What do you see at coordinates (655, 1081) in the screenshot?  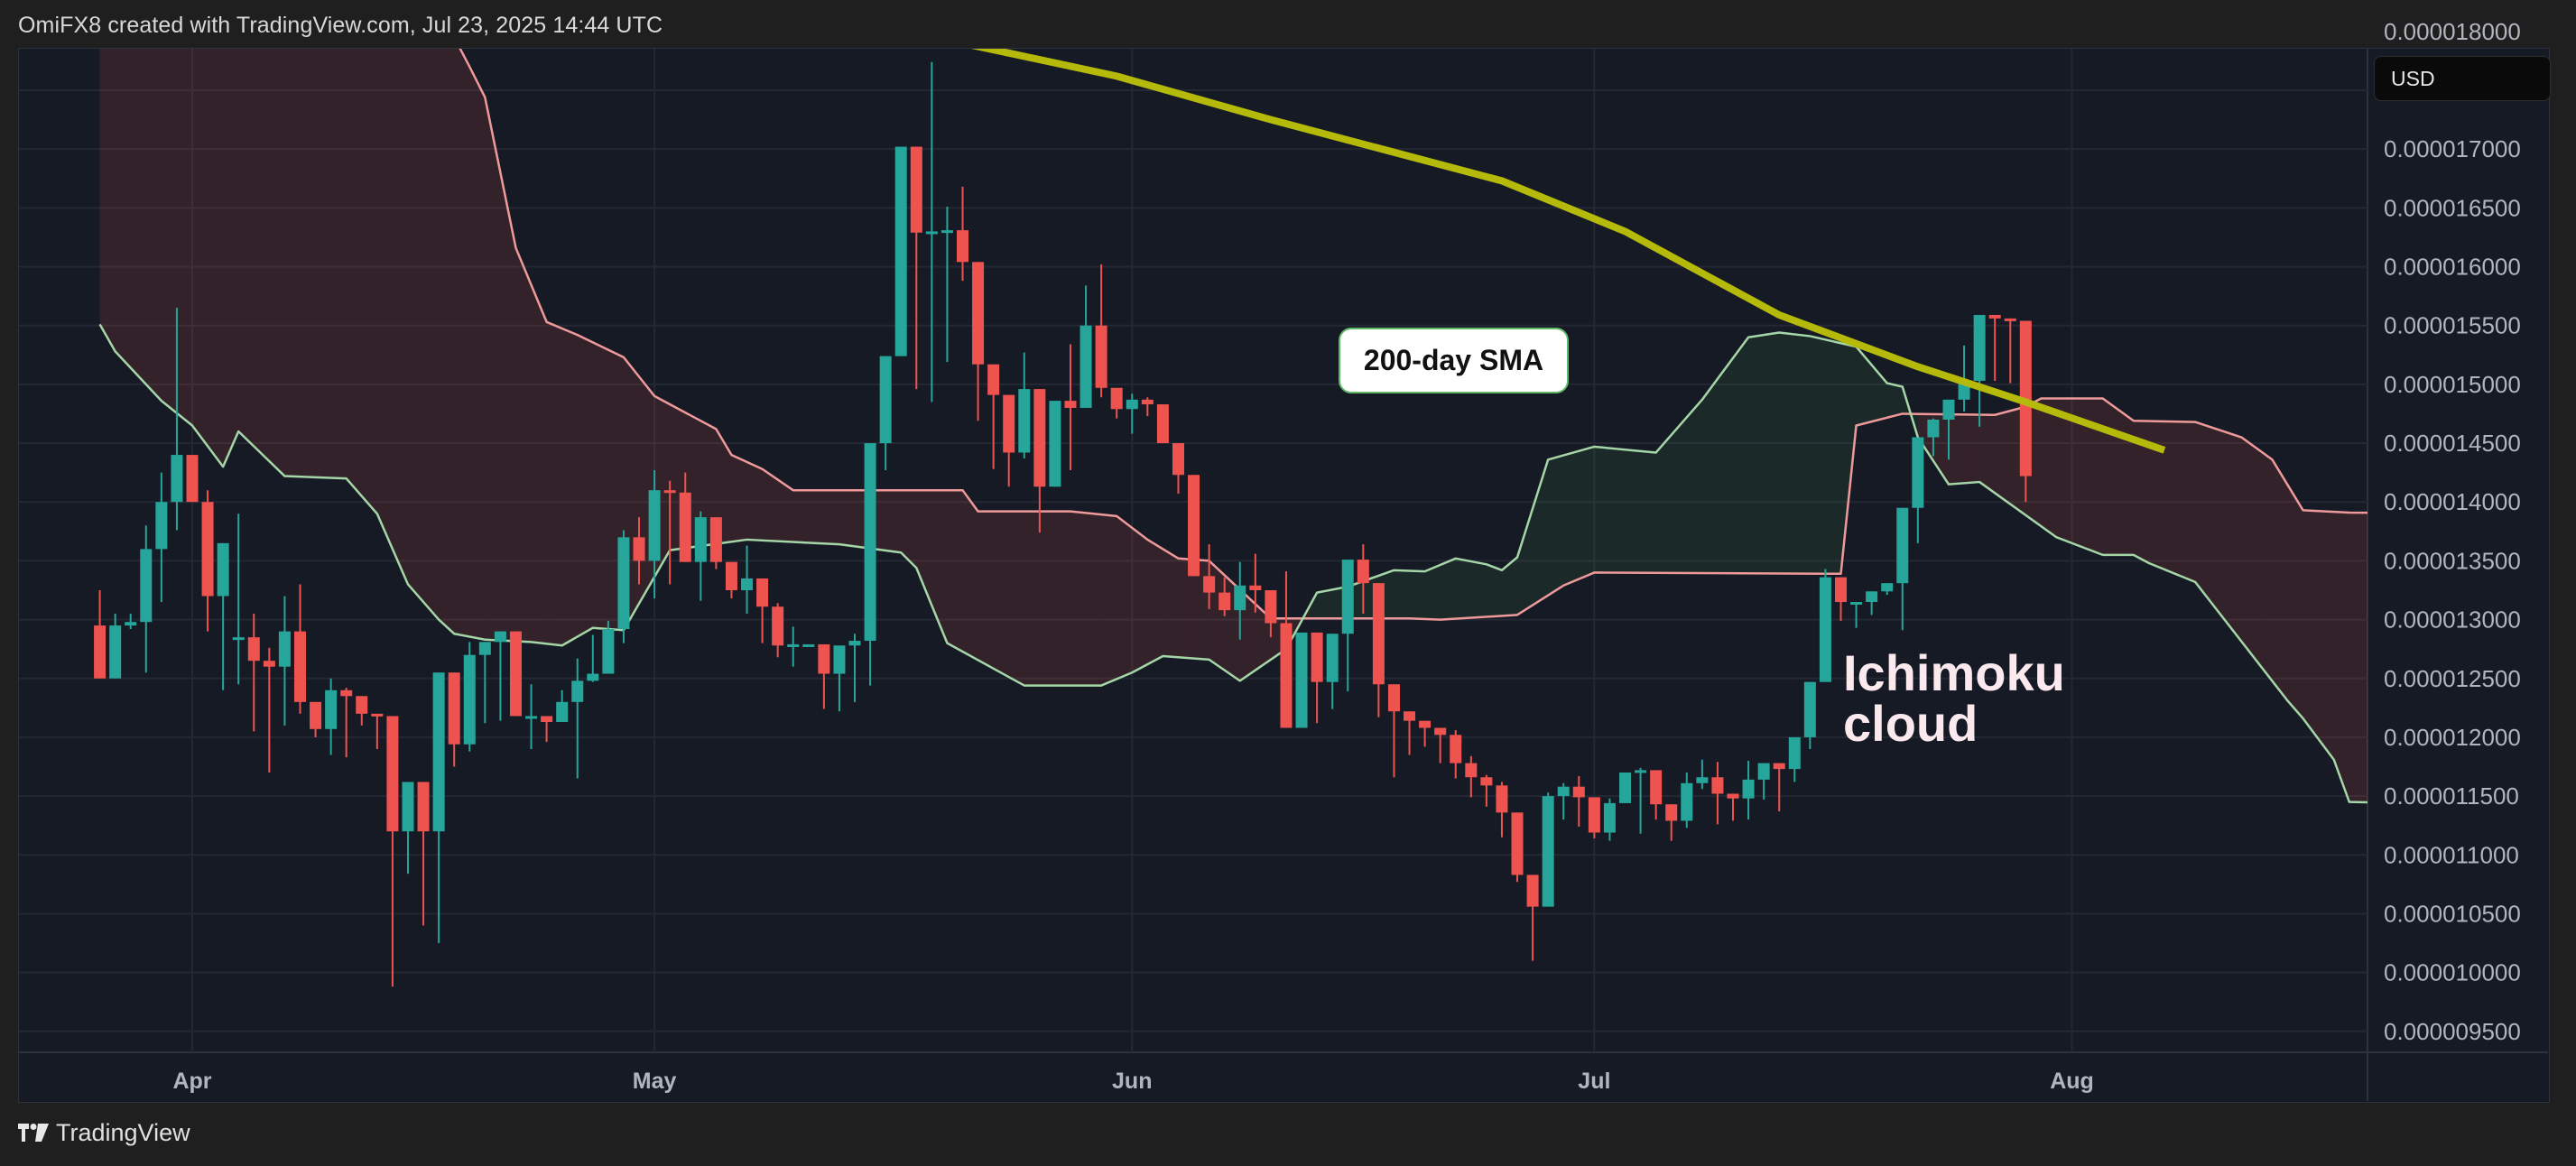 I see `time-tick-label: May` at bounding box center [655, 1081].